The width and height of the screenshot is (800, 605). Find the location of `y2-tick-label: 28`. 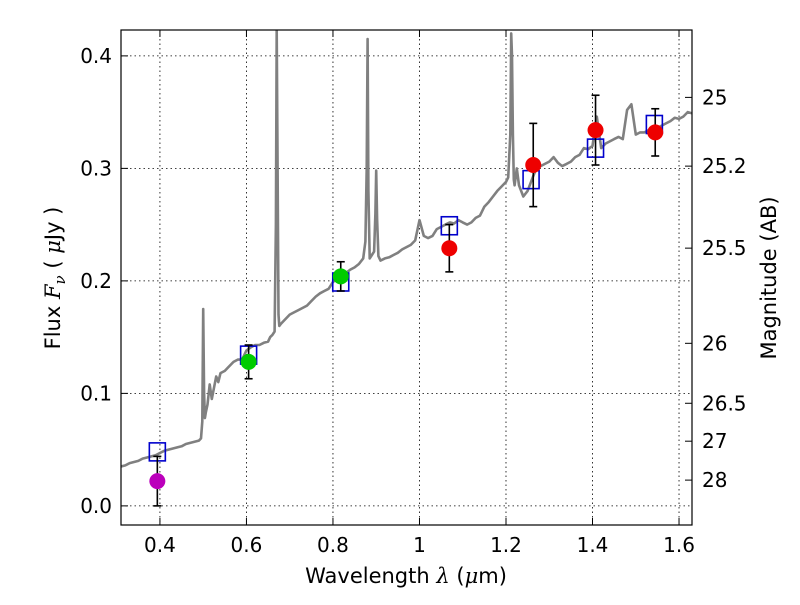

y2-tick-label: 28 is located at coordinates (714, 480).